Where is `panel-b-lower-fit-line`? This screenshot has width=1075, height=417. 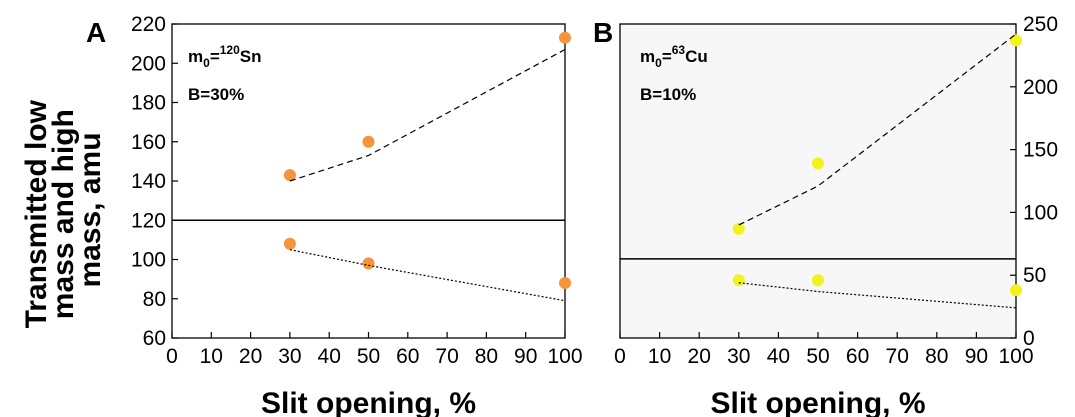 panel-b-lower-fit-line is located at coordinates (877, 295).